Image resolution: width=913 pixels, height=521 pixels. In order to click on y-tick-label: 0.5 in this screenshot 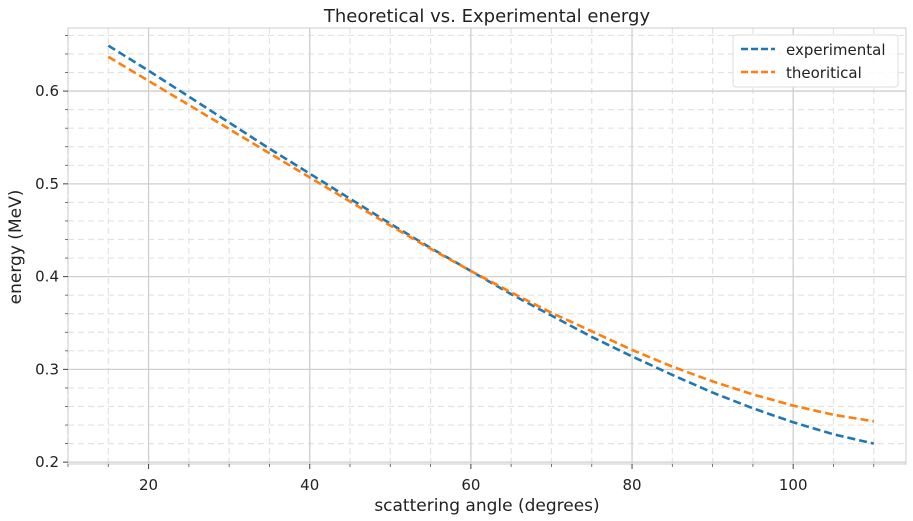, I will do `click(47, 184)`.